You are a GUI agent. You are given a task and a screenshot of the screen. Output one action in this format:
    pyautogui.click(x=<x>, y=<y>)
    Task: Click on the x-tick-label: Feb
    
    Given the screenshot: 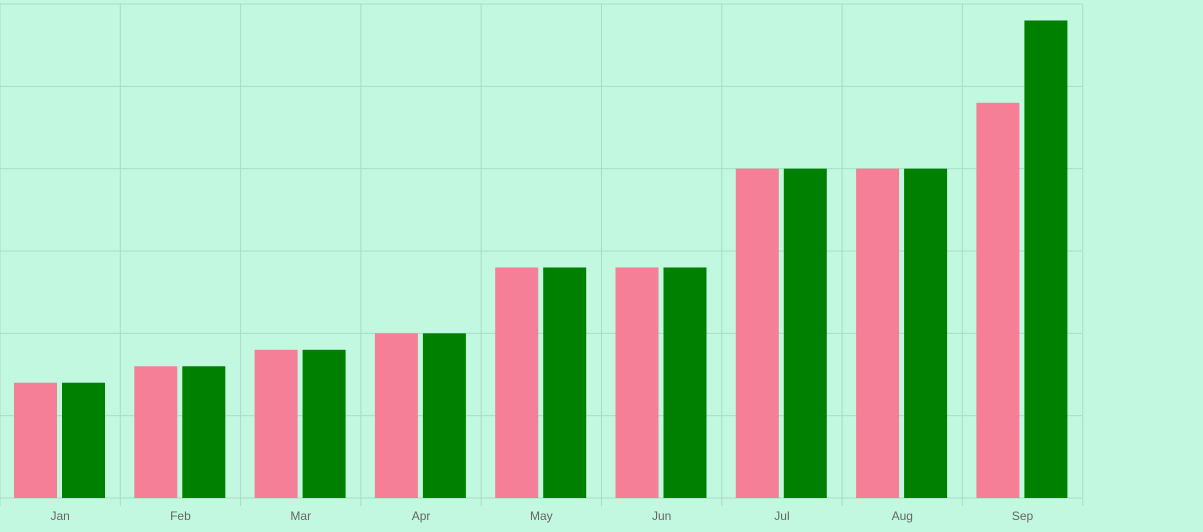 What is the action you would take?
    pyautogui.click(x=180, y=516)
    